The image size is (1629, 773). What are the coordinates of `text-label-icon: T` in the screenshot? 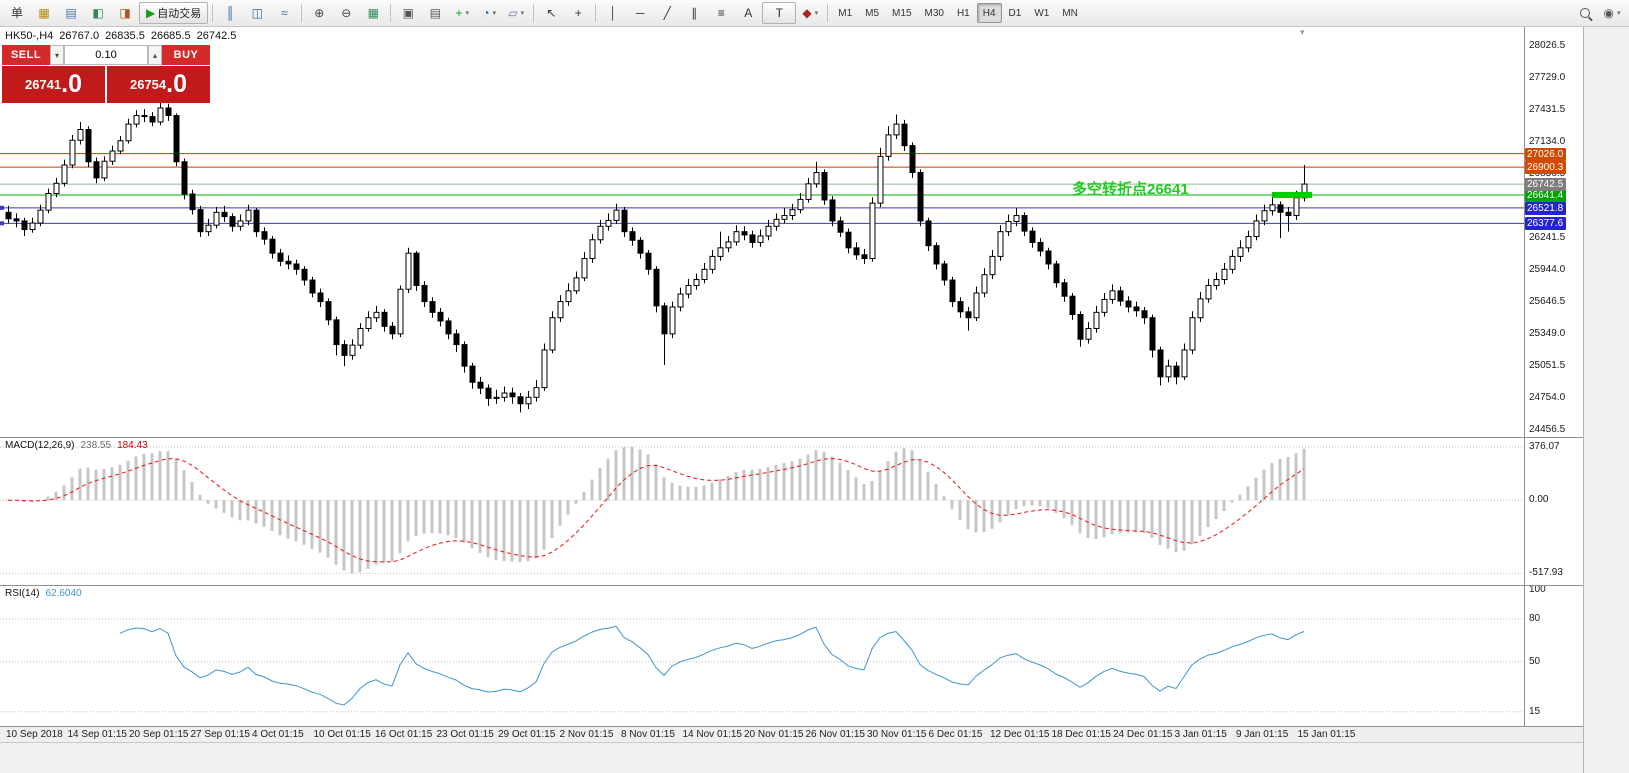 It's located at (779, 13).